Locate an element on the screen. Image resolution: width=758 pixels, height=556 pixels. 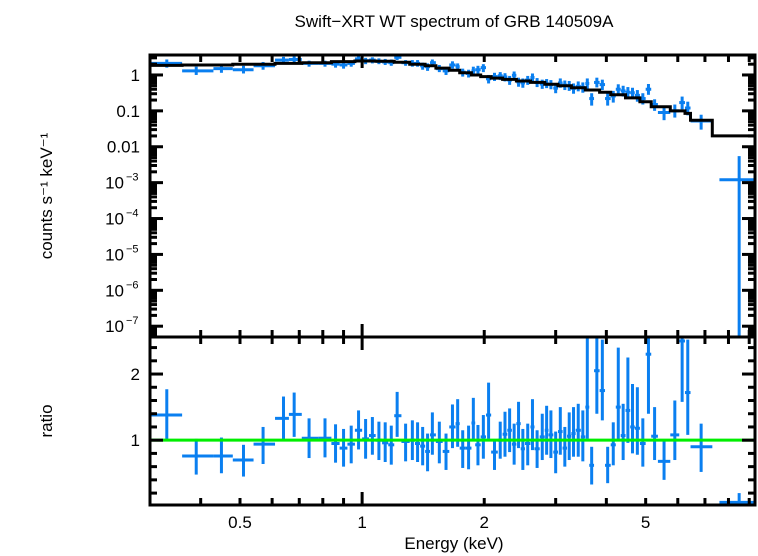
y-tick-label-exponent: −7 is located at coordinates (132, 321).